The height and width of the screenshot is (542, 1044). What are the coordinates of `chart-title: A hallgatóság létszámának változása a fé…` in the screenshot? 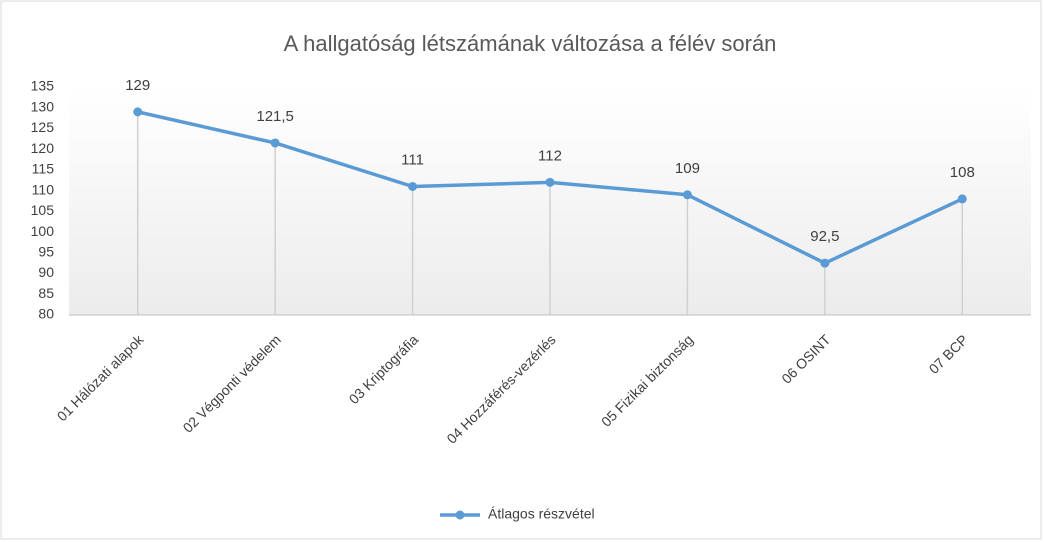 It's located at (530, 43).